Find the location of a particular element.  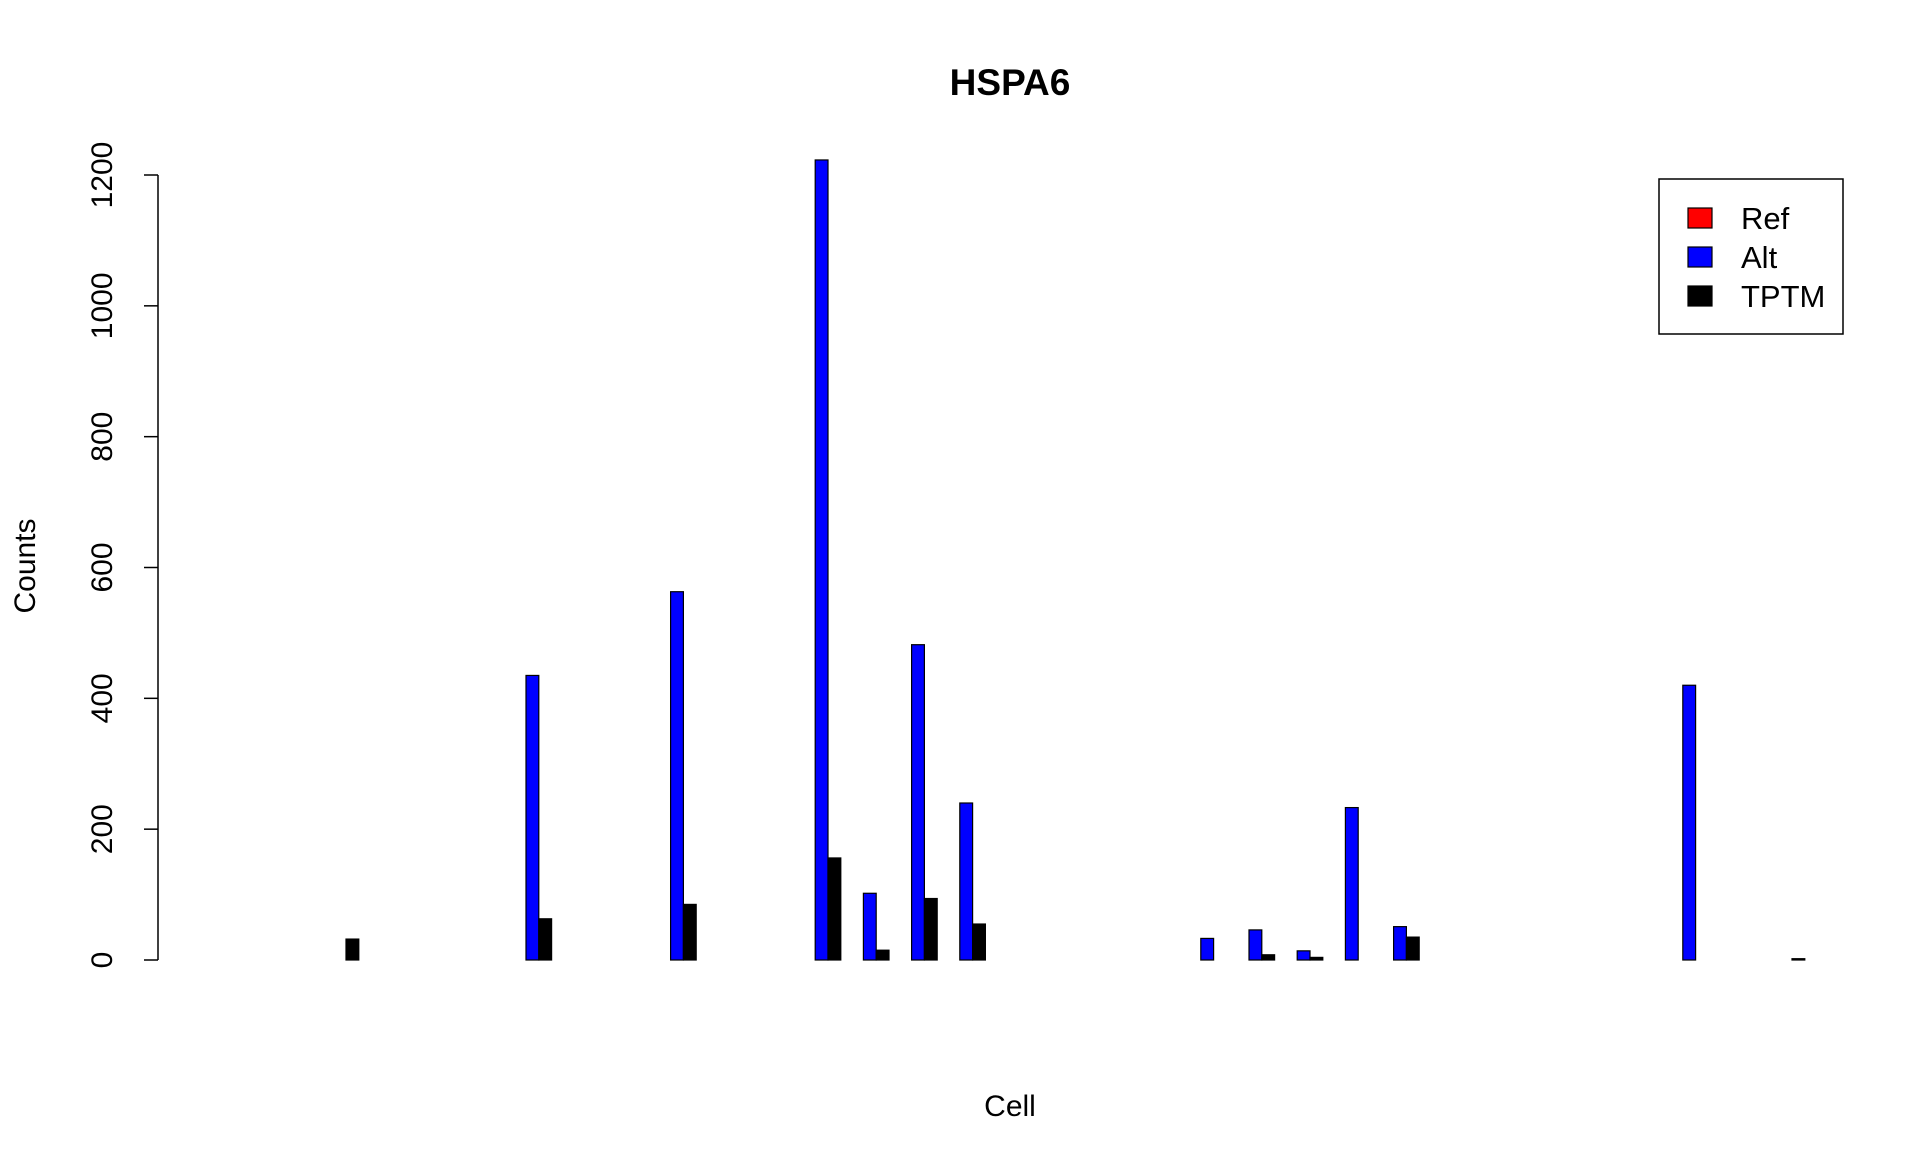

y-tick-label: 1200 is located at coordinates (102, 175).